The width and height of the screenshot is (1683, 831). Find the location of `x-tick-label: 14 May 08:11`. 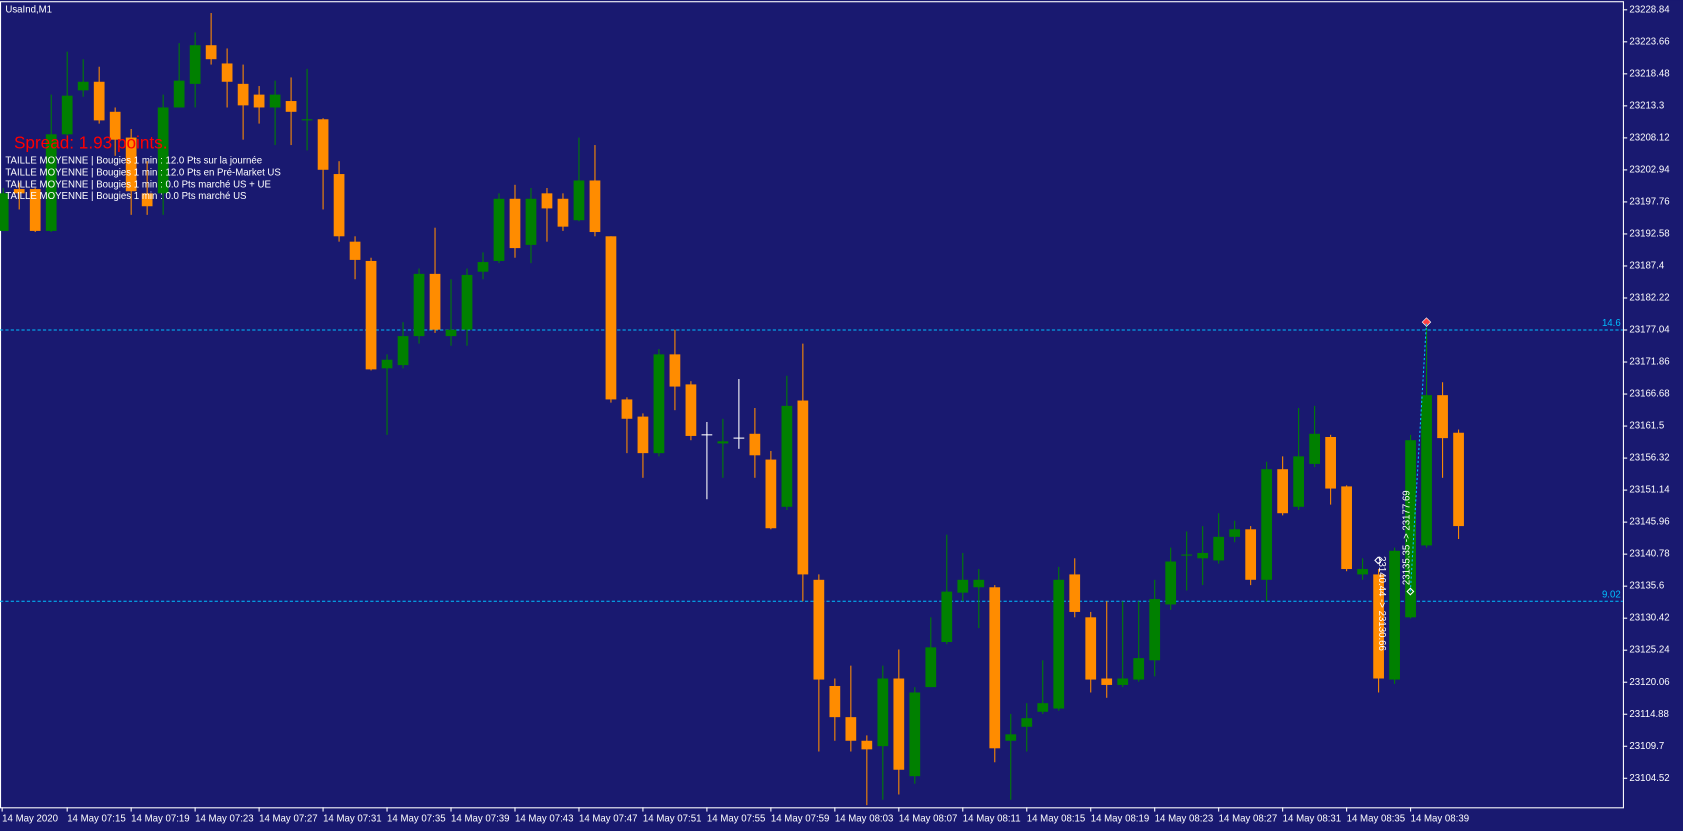

x-tick-label: 14 May 08:11 is located at coordinates (992, 819).